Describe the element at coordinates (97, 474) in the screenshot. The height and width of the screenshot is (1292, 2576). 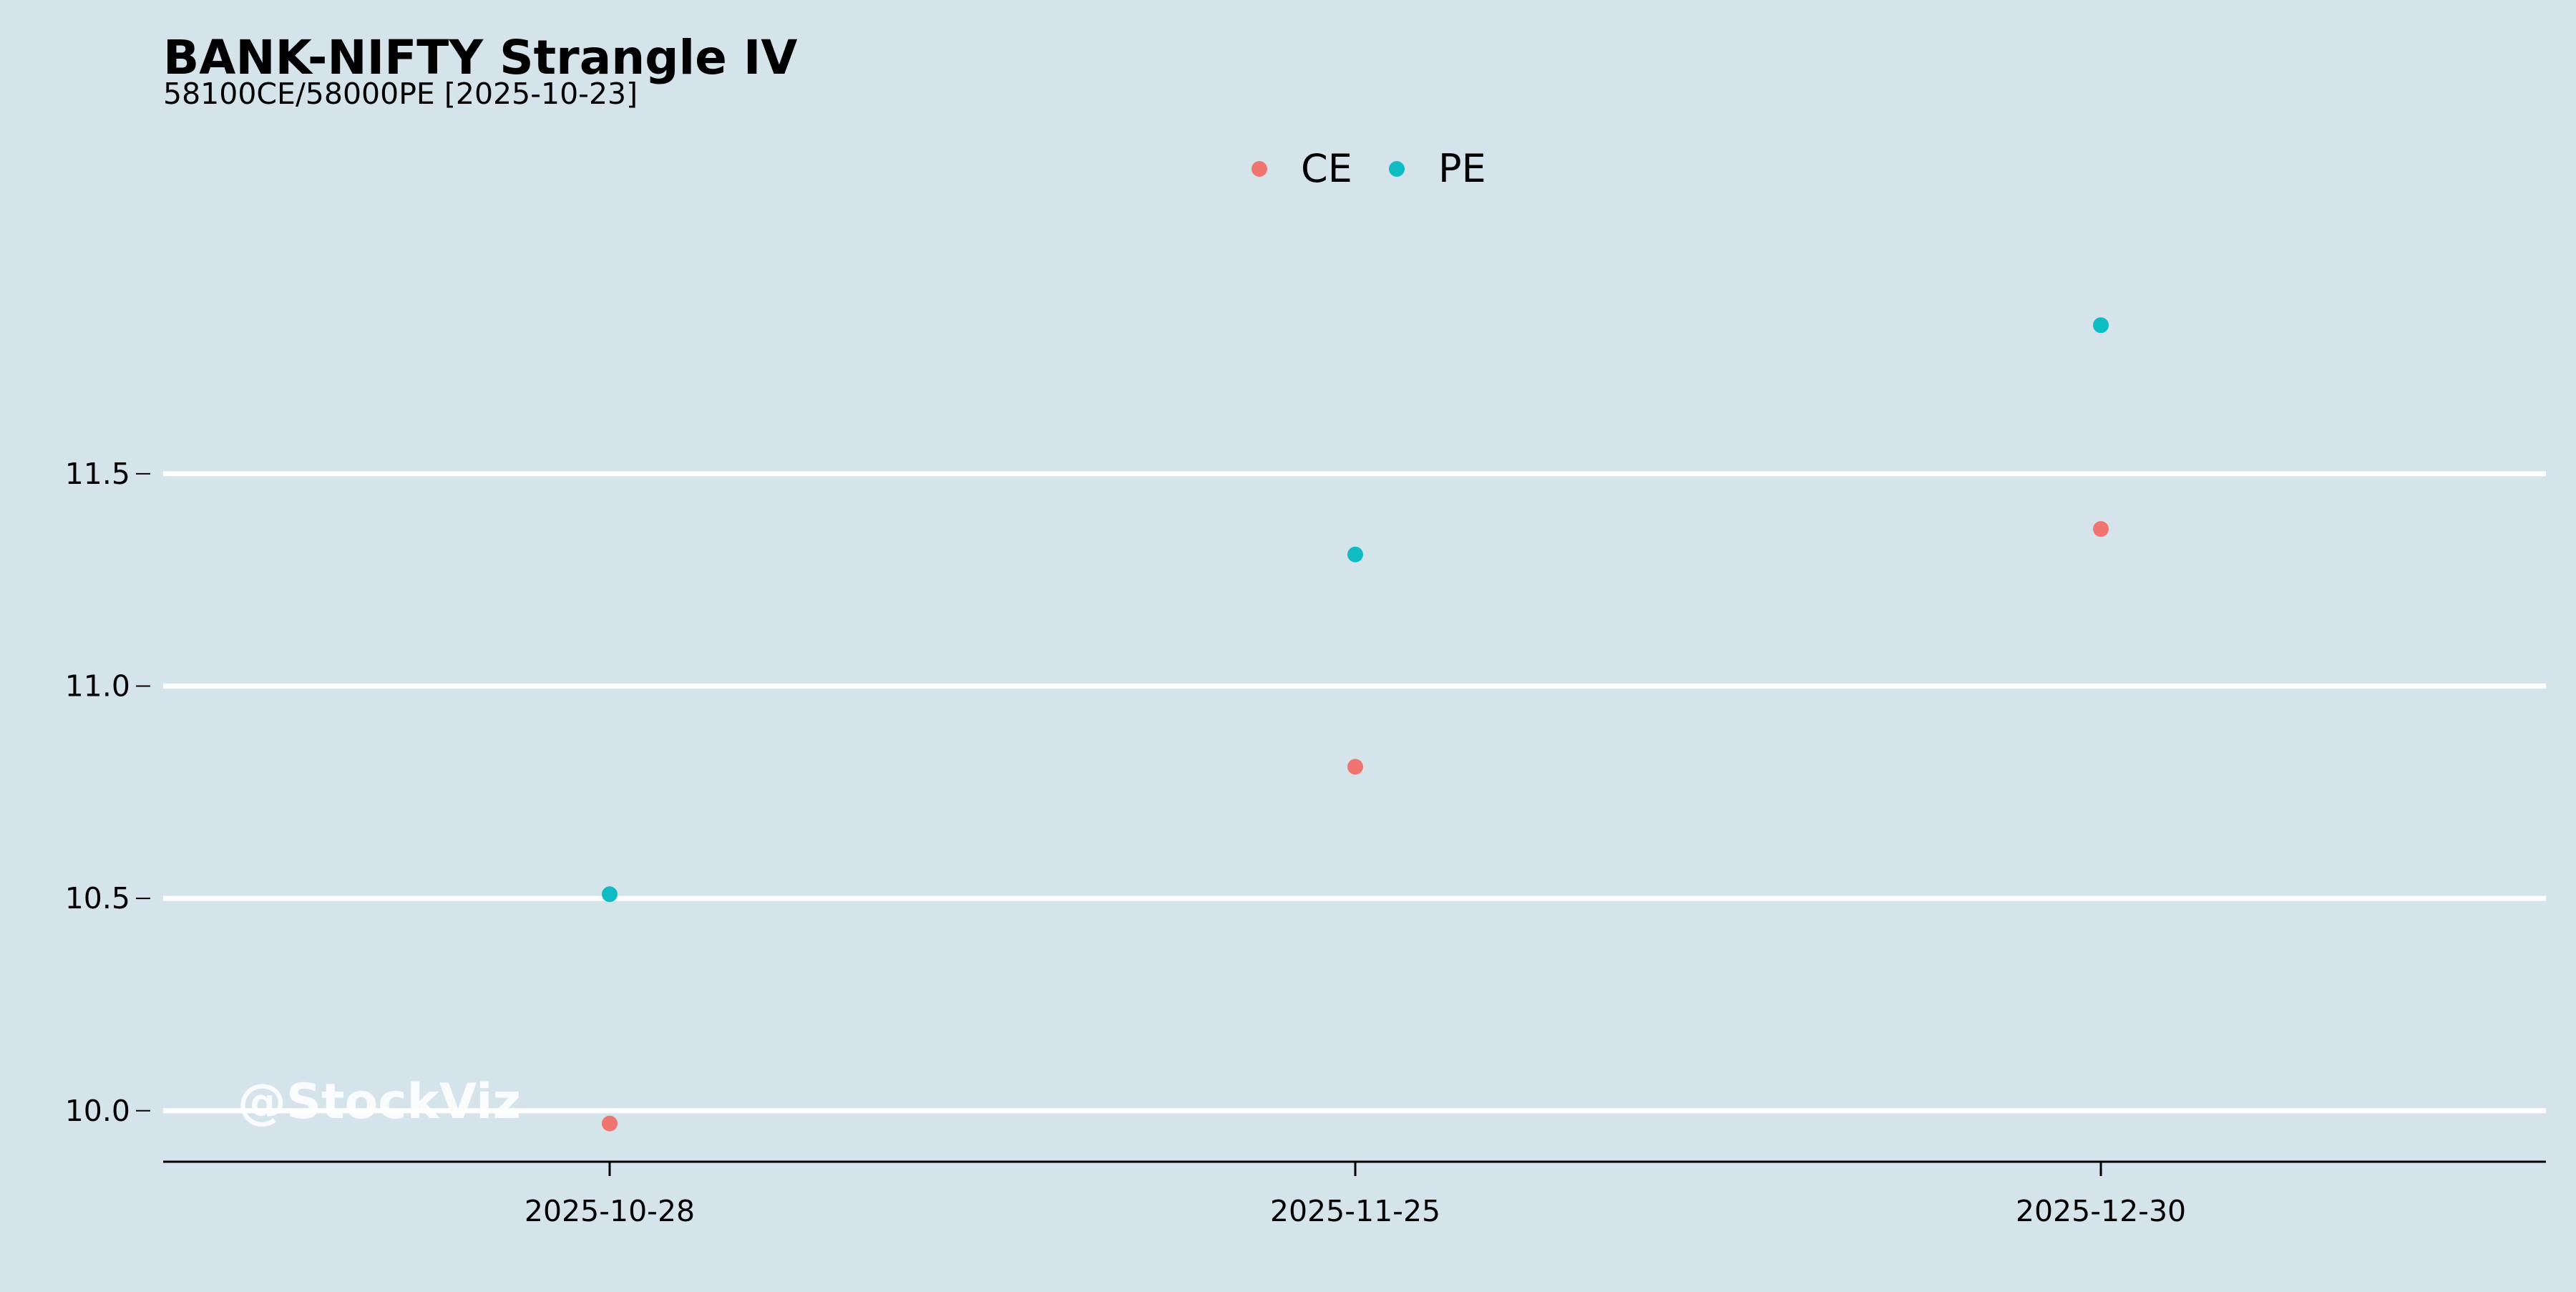
I see `y-tick-label: 11.5` at that location.